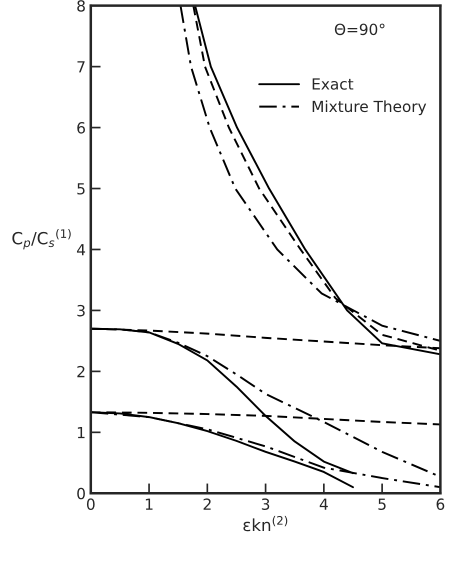 This screenshot has height=567, width=454. Describe the element at coordinates (41, 239) in the screenshot. I see `y-axis-title: C$_{p}$/C$_{s}$$^{(1)}$` at that location.